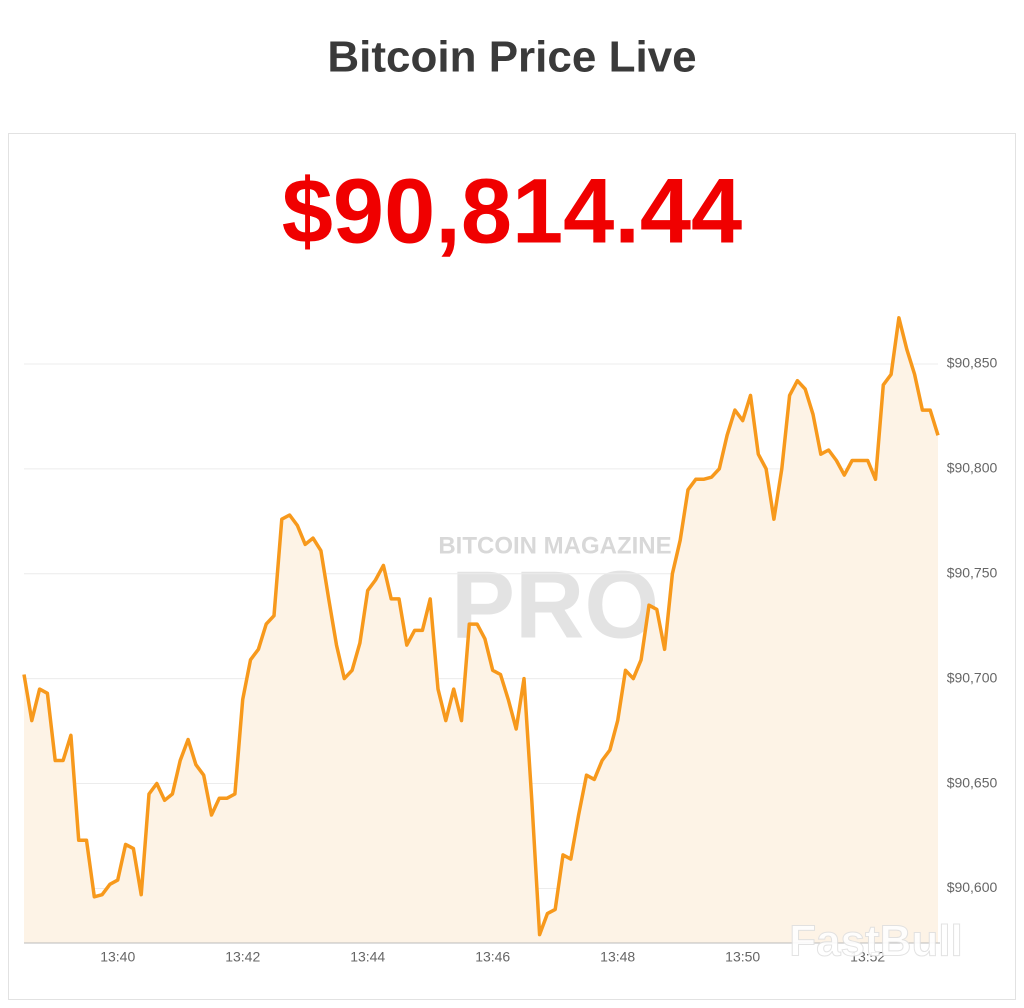 This screenshot has width=1024, height=1008. Describe the element at coordinates (512, 211) in the screenshot. I see `live-price: $90,814.44` at that location.